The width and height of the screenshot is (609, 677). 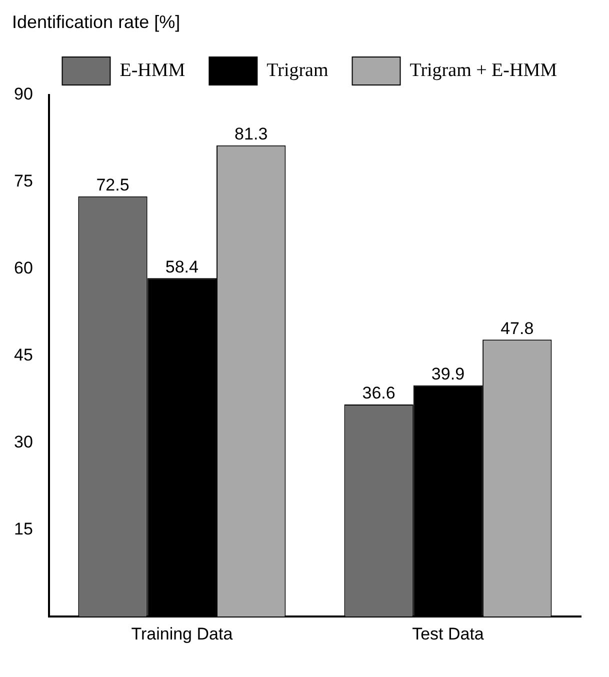 What do you see at coordinates (297, 70) in the screenshot?
I see `legend-label: Trigram` at bounding box center [297, 70].